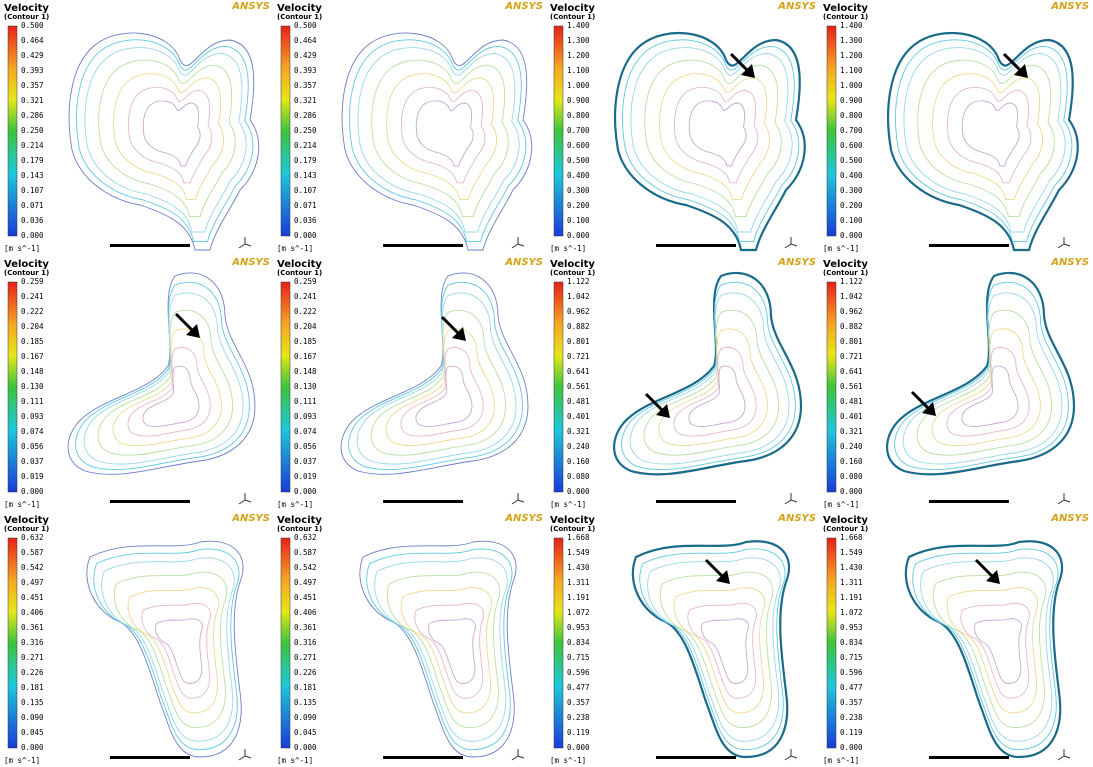 Image resolution: width=1093 pixels, height=767 pixels. What do you see at coordinates (32, 220) in the screenshot?
I see `legend-label: 0.036` at bounding box center [32, 220].